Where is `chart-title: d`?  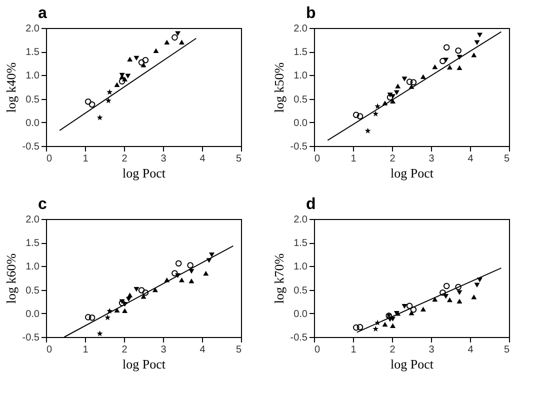
chart-title: d is located at coordinates (311, 204).